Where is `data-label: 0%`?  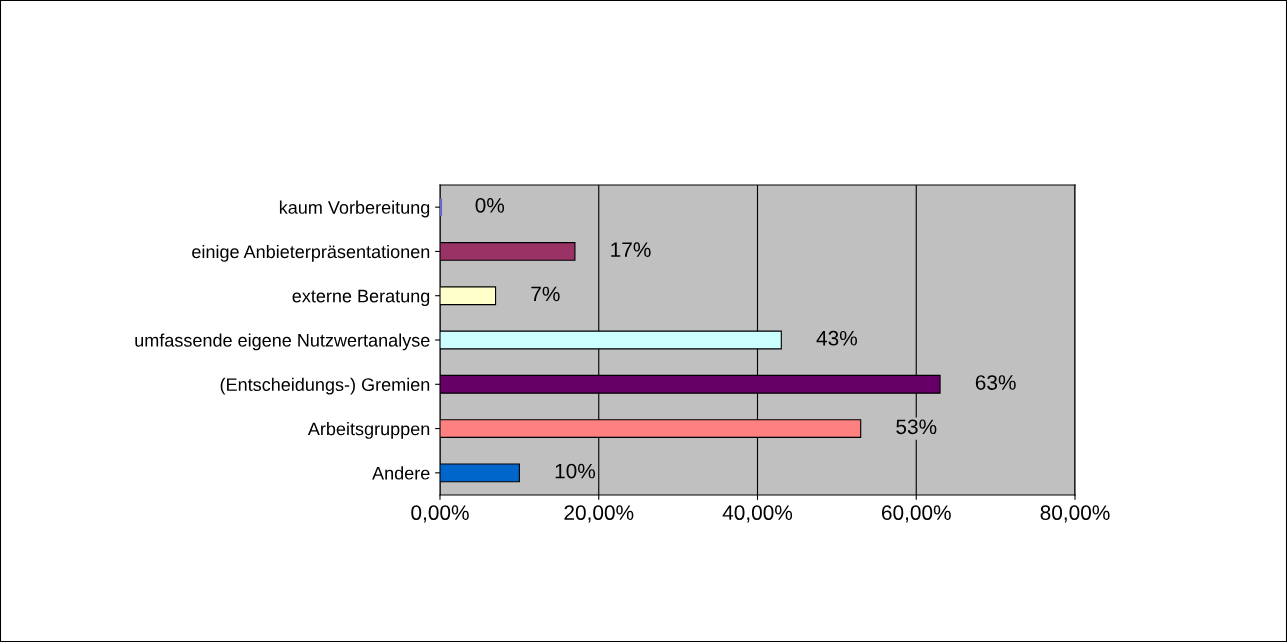 data-label: 0% is located at coordinates (490, 205).